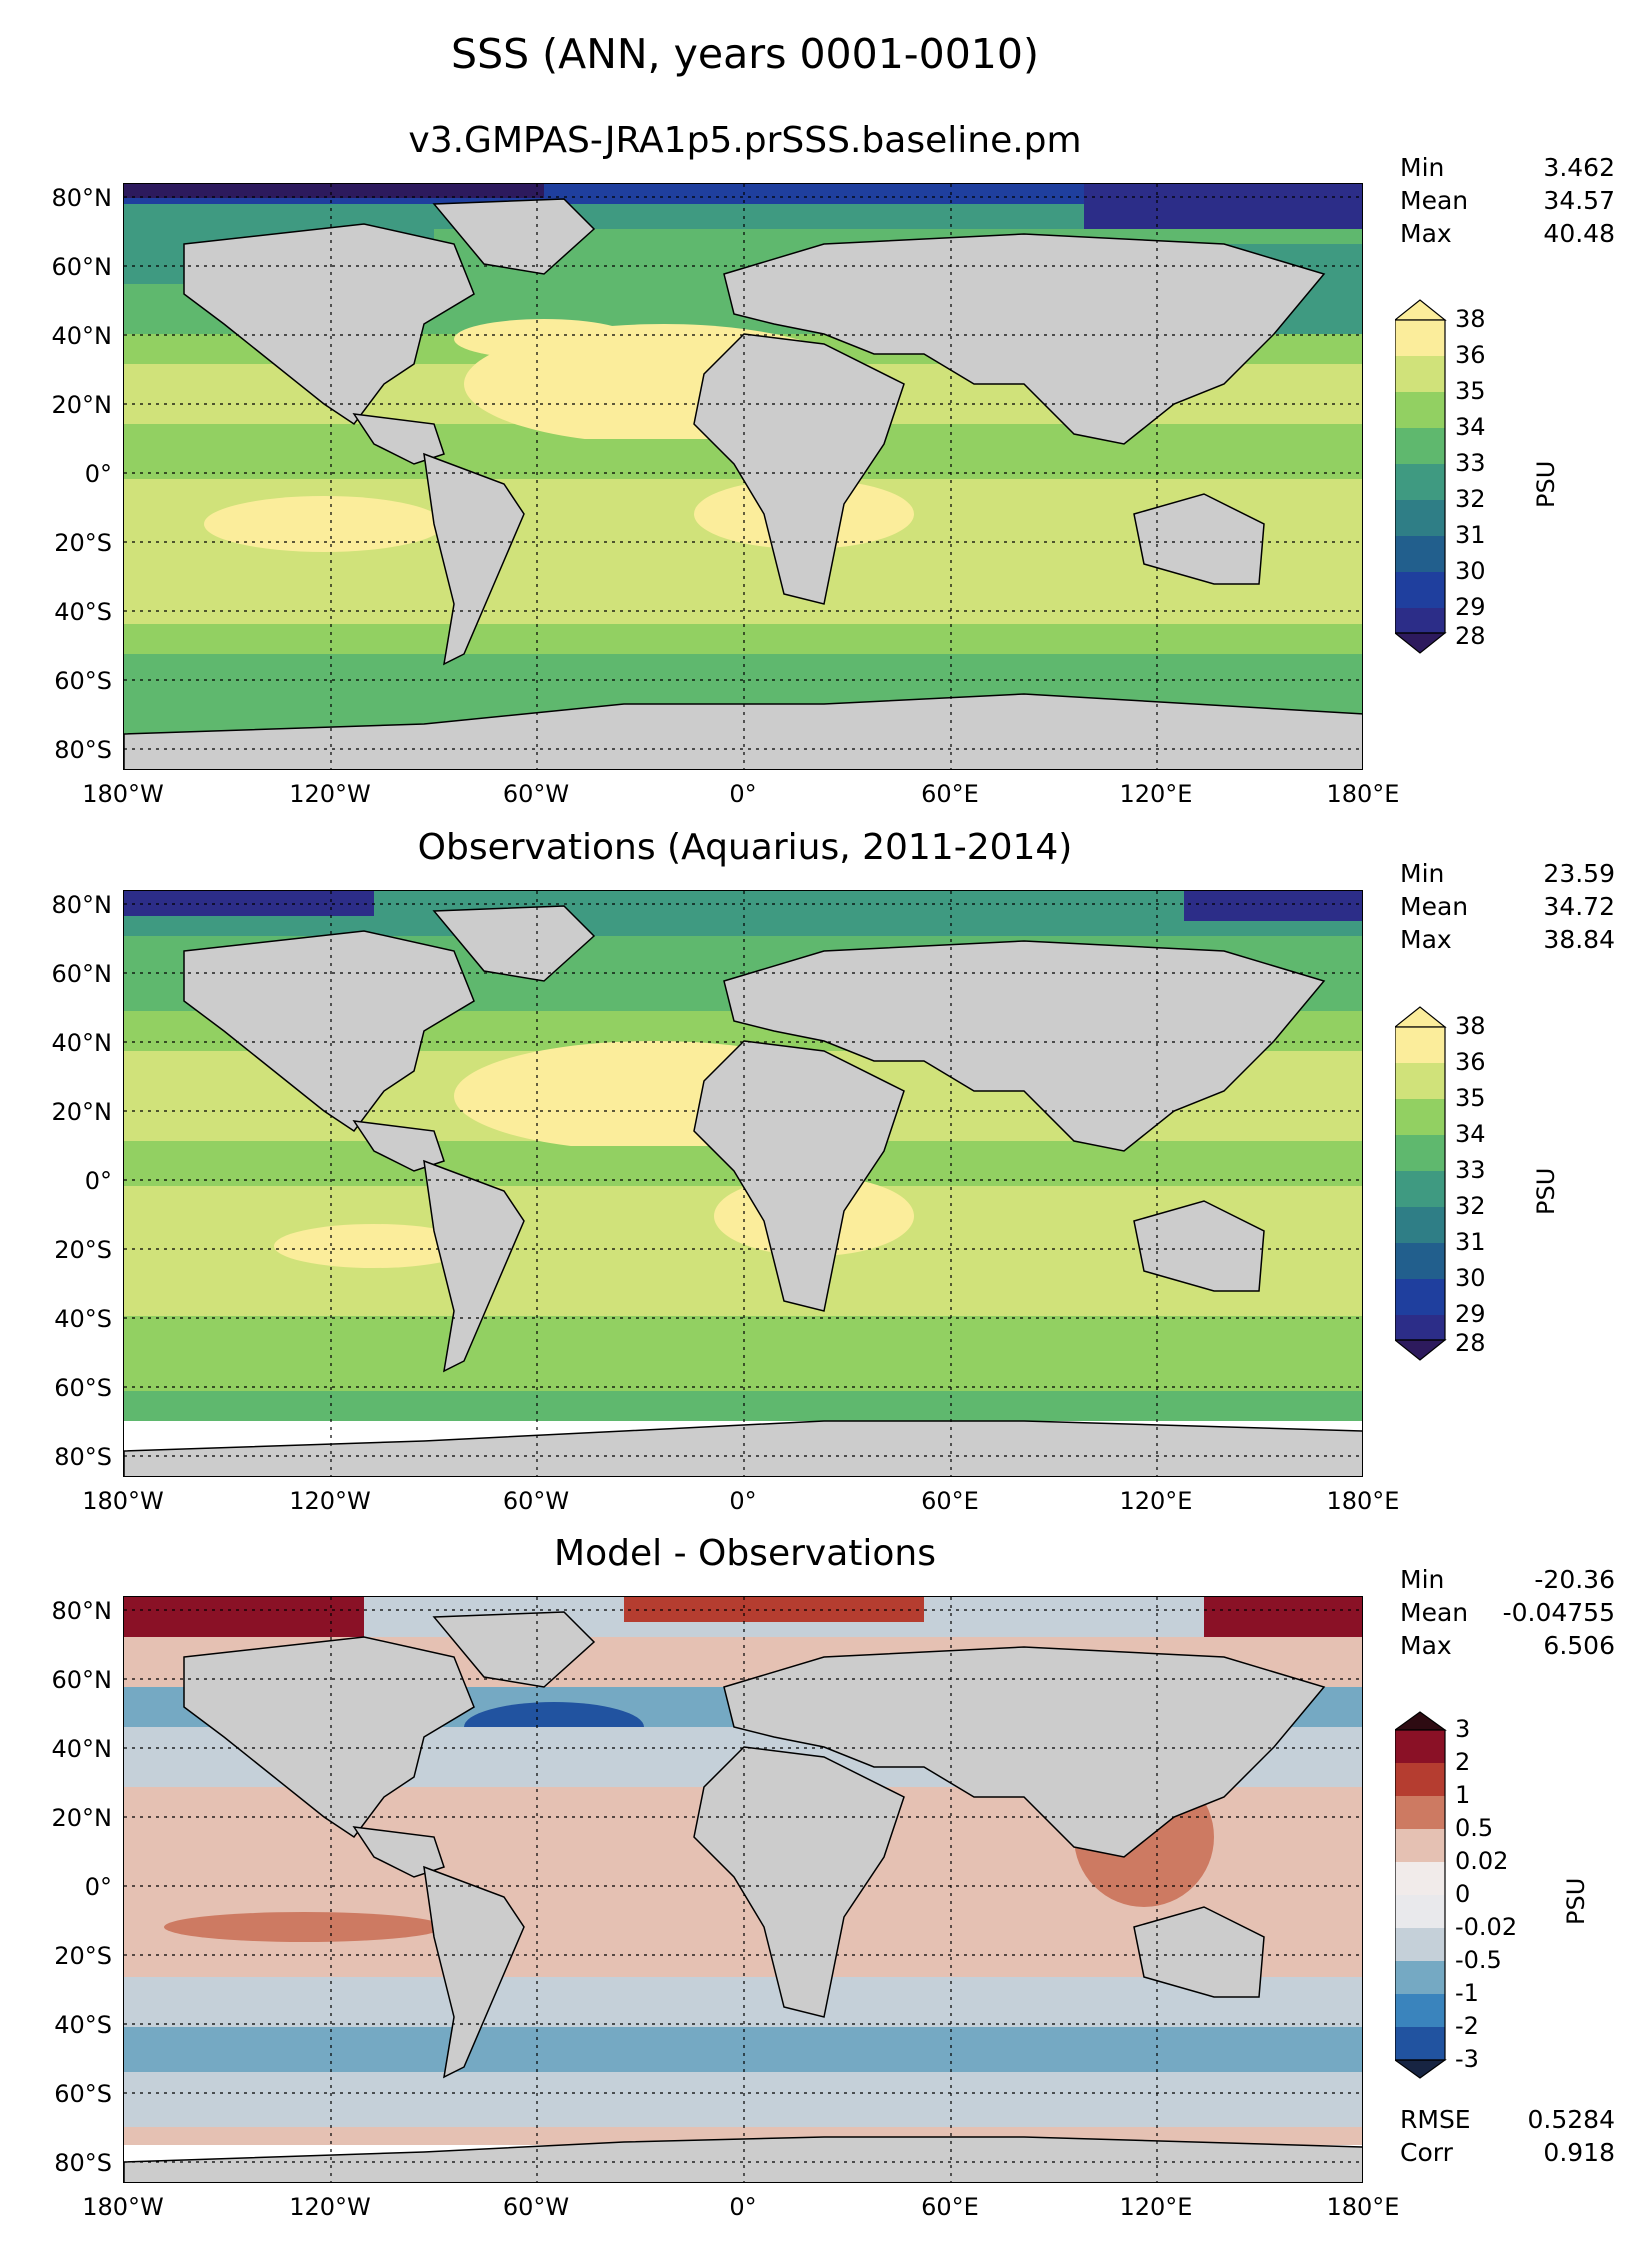 The image size is (1651, 2265). I want to click on salty-patch, so click(544, 339).